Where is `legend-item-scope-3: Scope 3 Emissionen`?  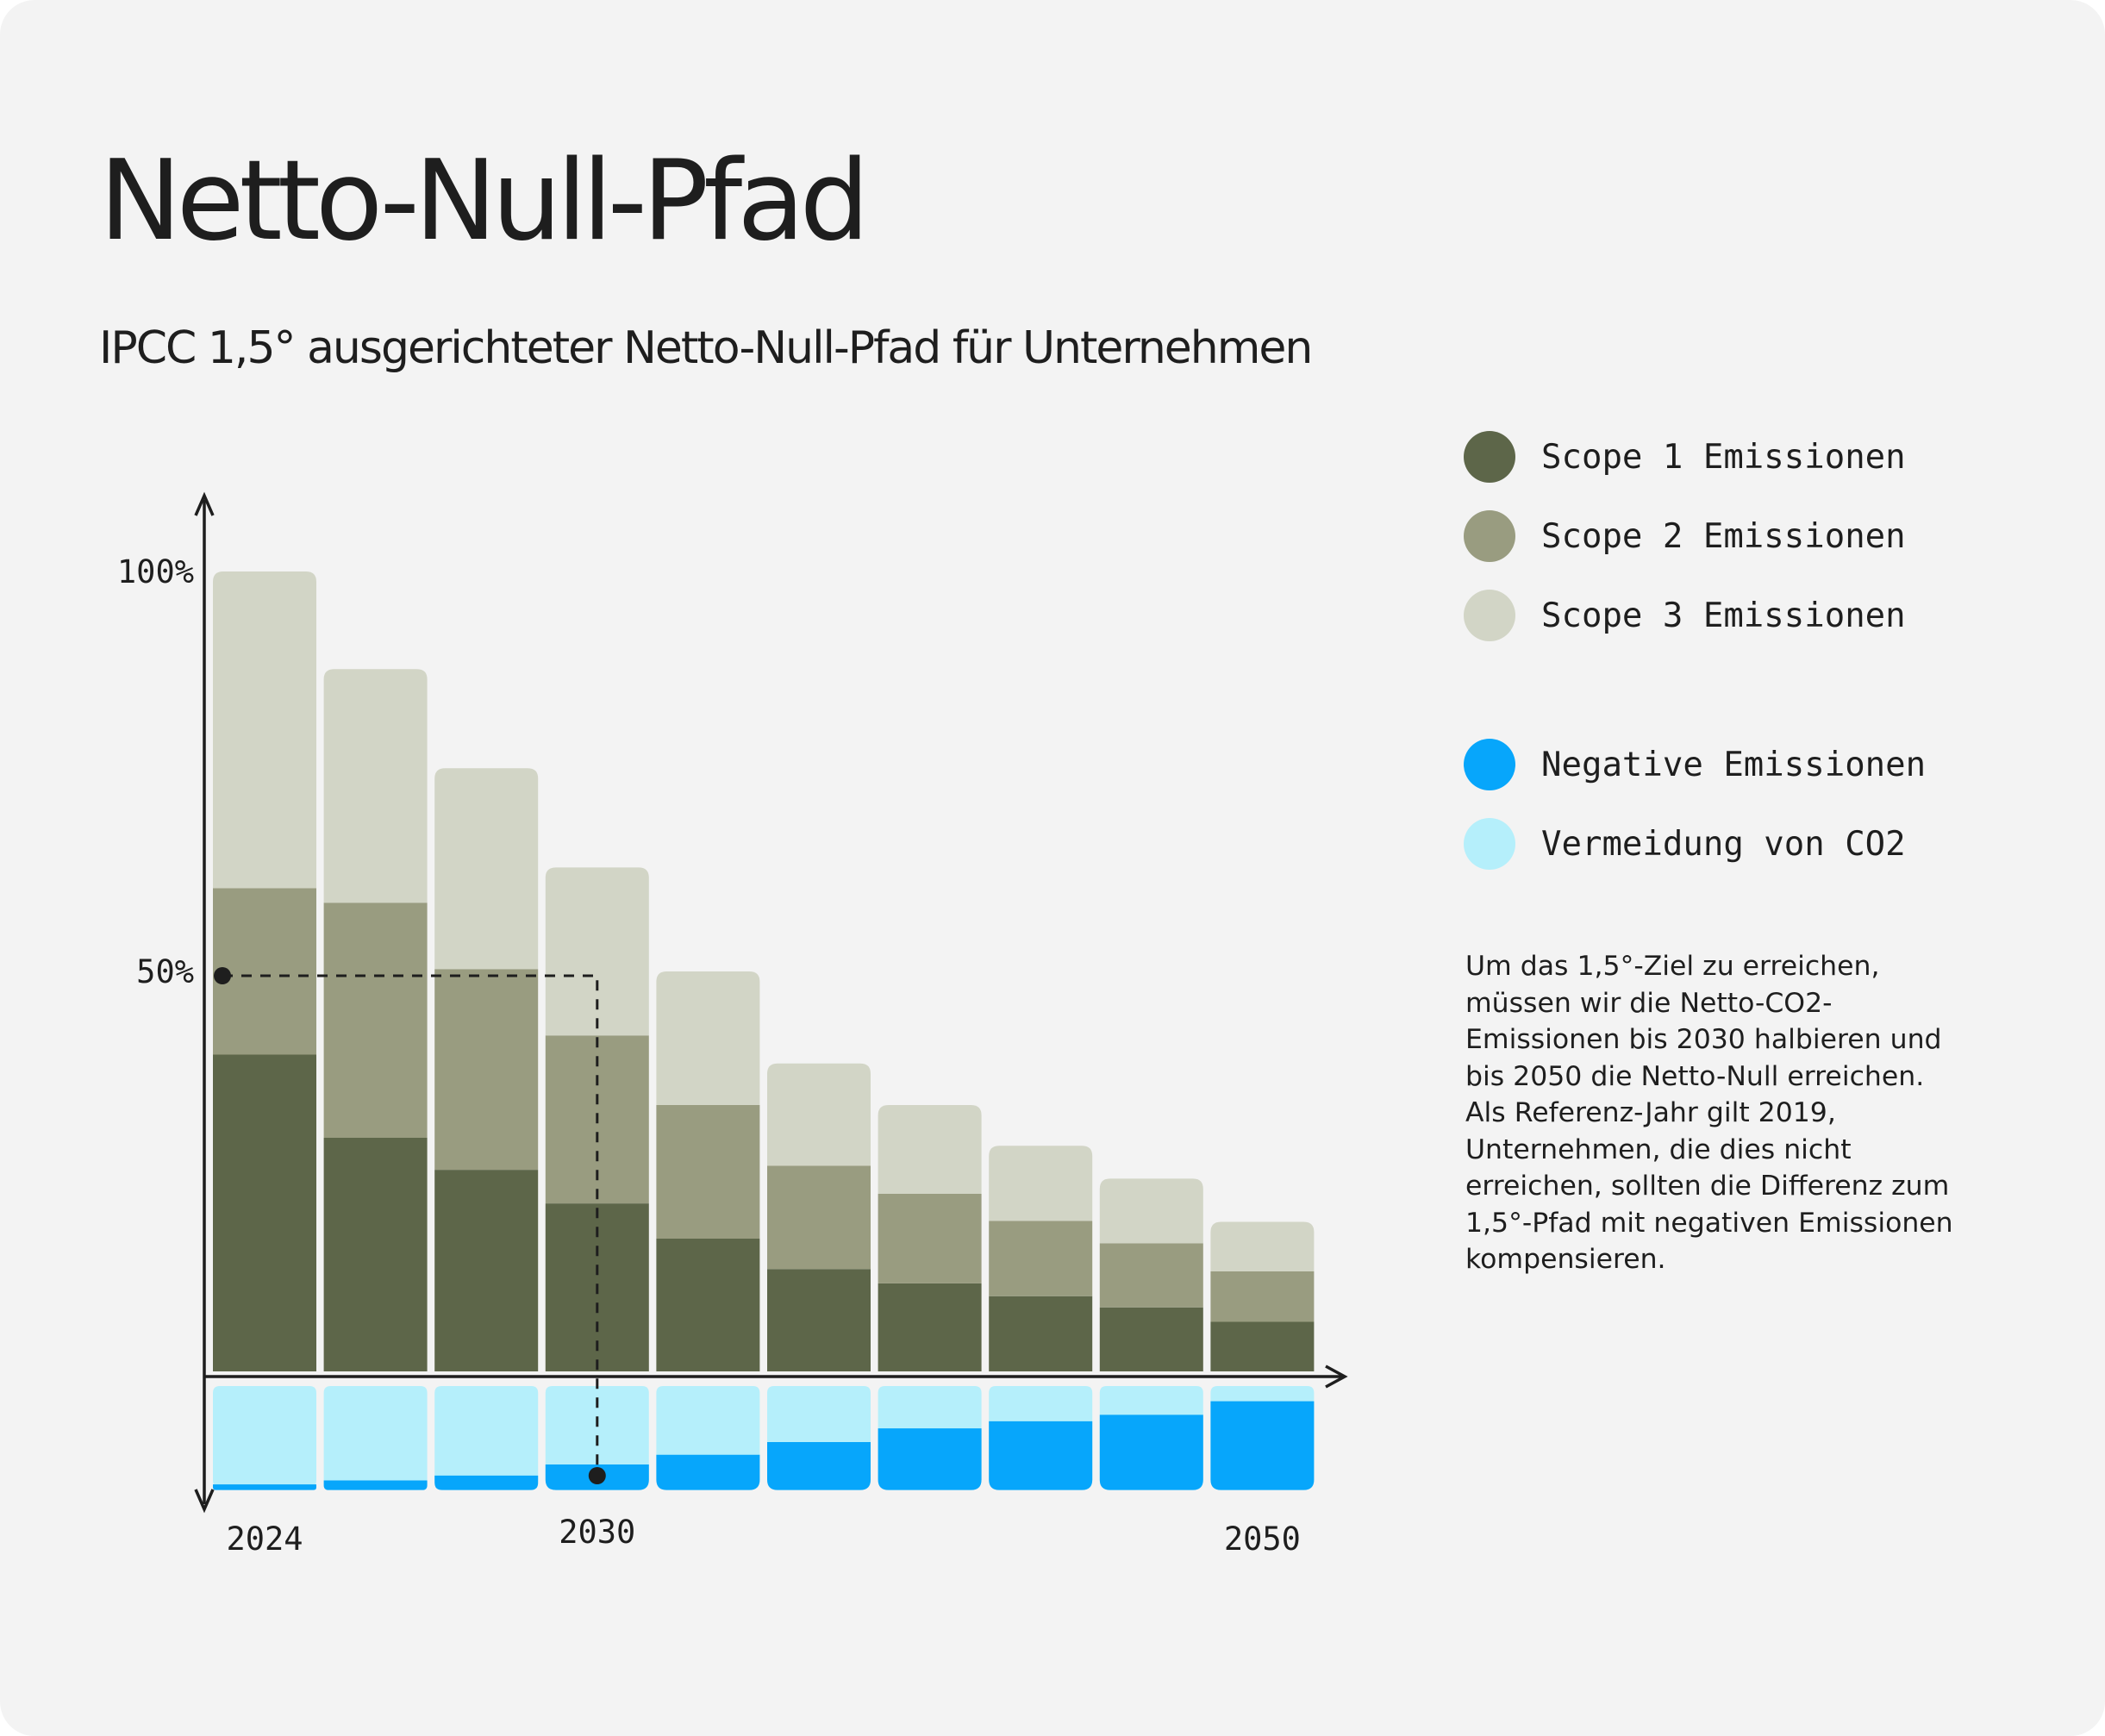 legend-item-scope-3: Scope 3 Emissionen is located at coordinates (1766, 615).